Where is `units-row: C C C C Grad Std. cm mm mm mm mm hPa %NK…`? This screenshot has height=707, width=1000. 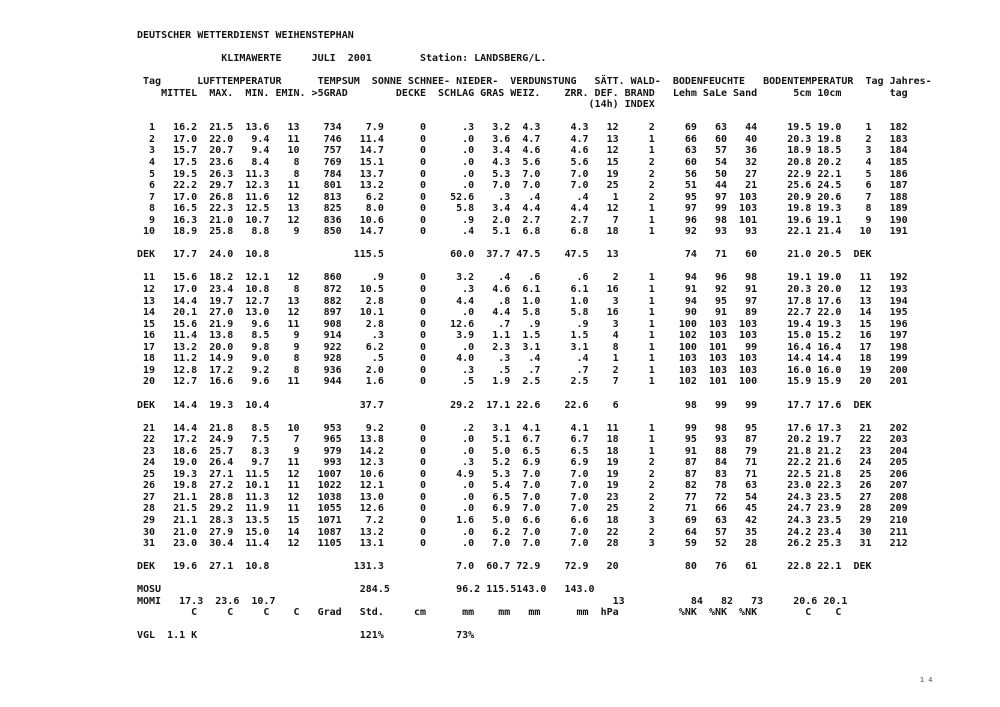
units-row: C C C C Grad Std. cm mm mm mm mm hPa %NK… is located at coordinates (522, 613).